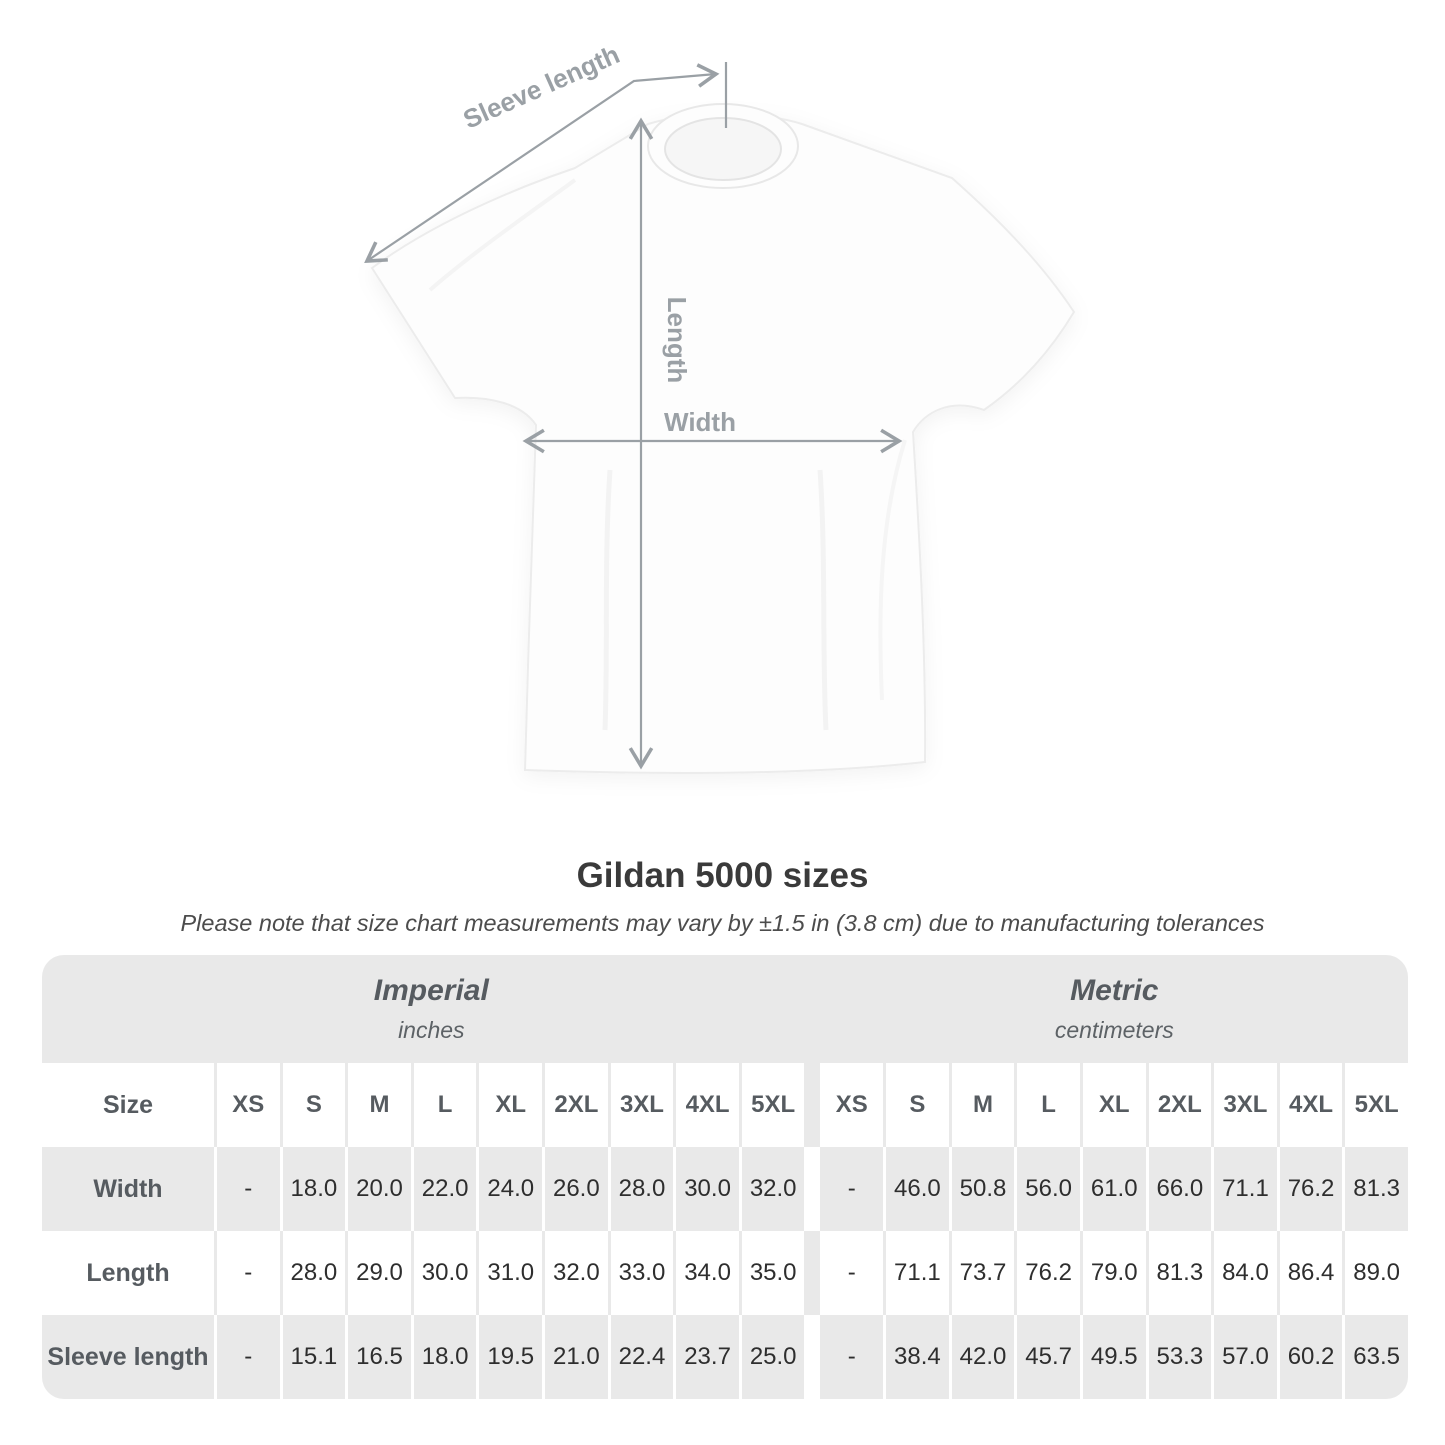 This screenshot has width=1445, height=1445. I want to click on length-label: Length, so click(677, 340).